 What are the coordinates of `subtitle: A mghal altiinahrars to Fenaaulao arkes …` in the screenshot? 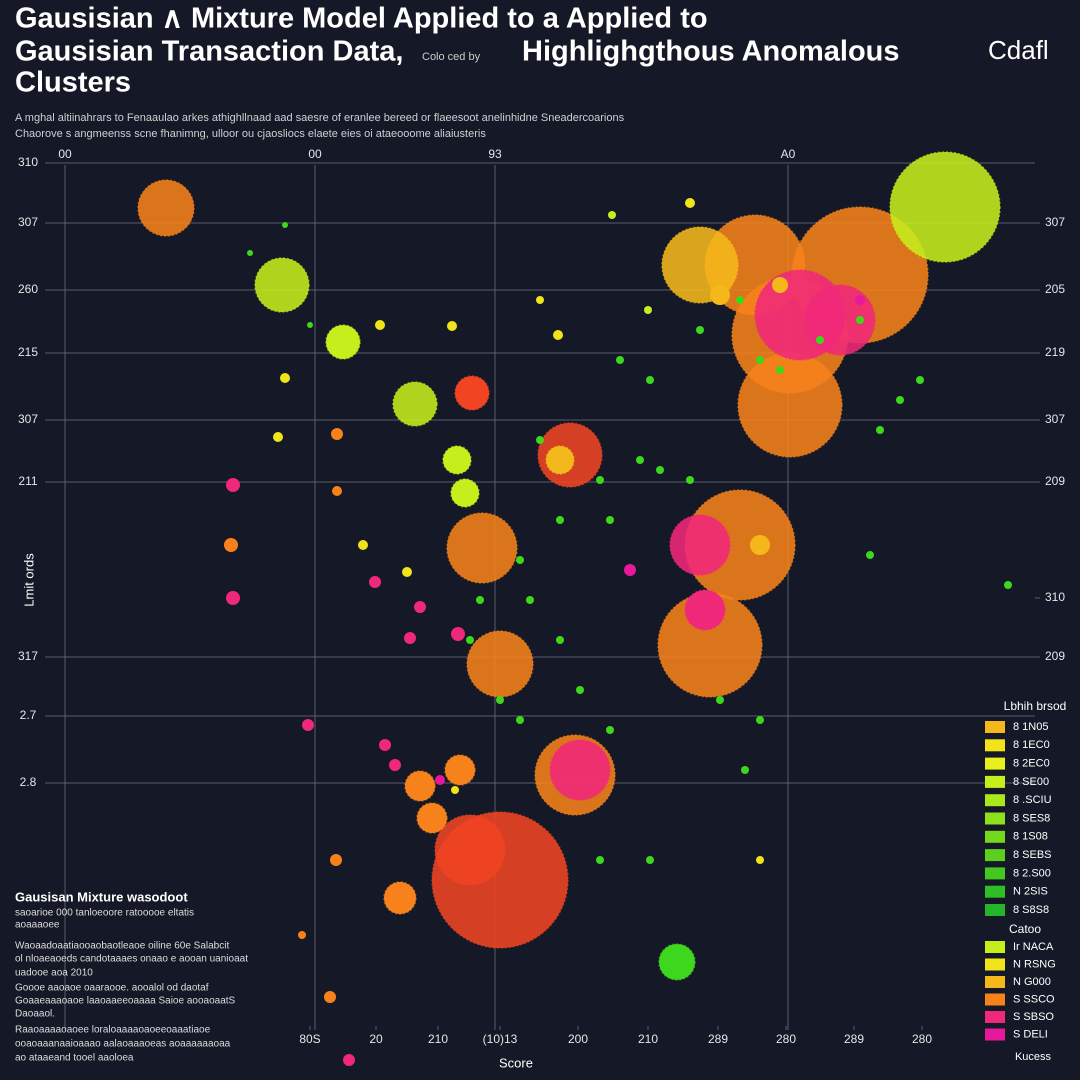 It's located at (320, 118).